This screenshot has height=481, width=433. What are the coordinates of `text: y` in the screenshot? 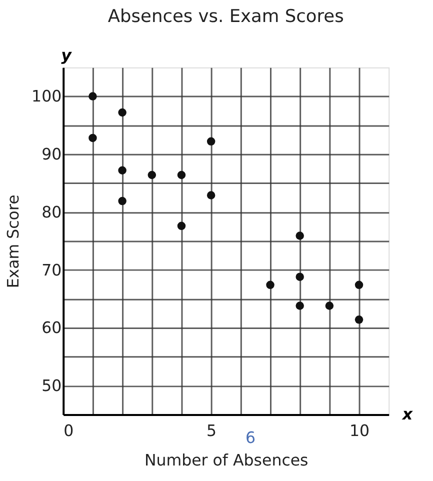 It's located at (66, 54).